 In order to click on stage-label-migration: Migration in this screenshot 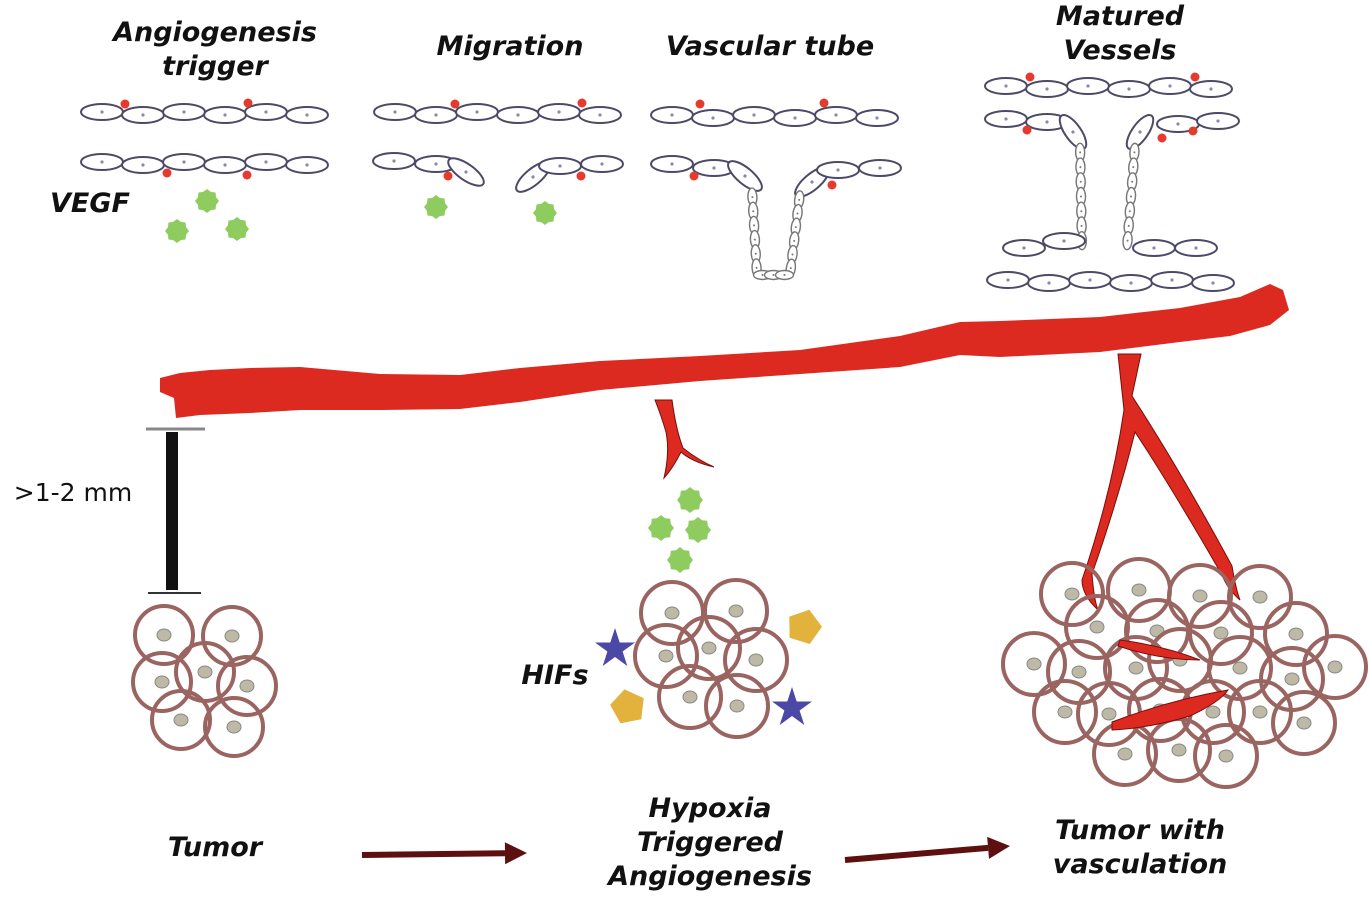, I will do `click(510, 46)`.